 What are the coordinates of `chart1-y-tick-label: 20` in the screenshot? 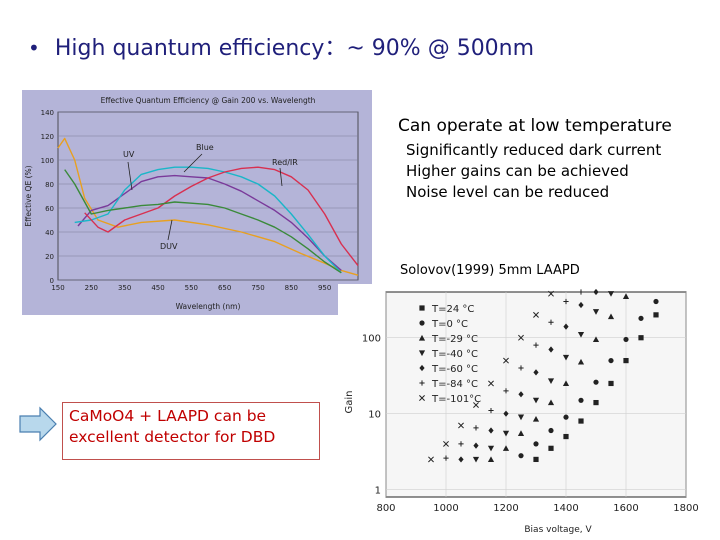 It's located at (49, 257).